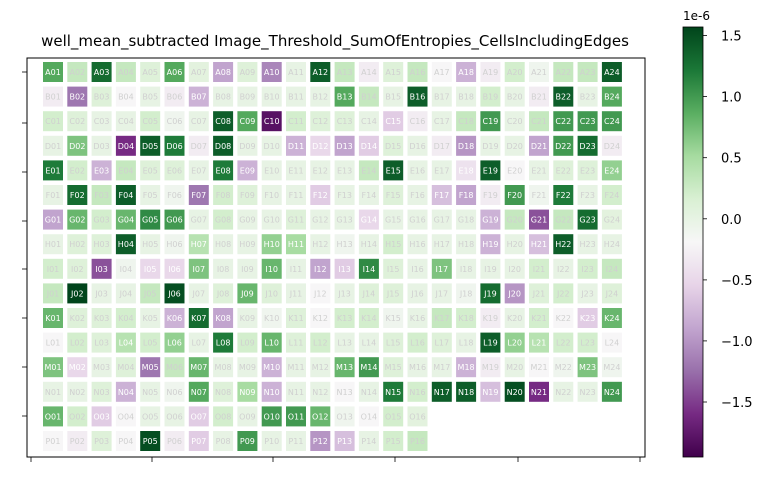 The image size is (760, 497). What do you see at coordinates (539, 121) in the screenshot?
I see `well-cell-C21` at bounding box center [539, 121].